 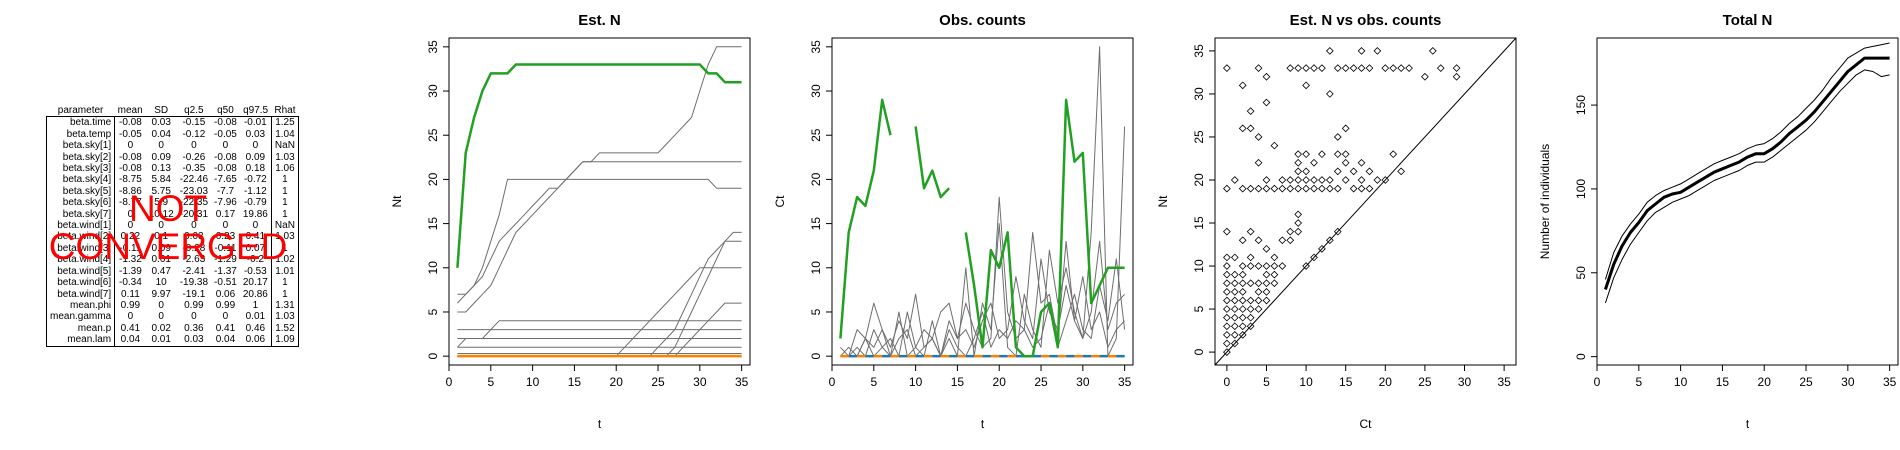 I want to click on y-axis-label: Nt, so click(x=397, y=201).